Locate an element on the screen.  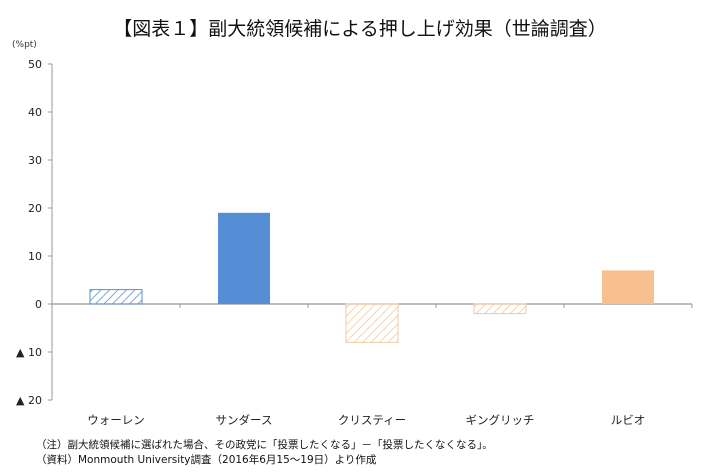
y-tick-label: 40 is located at coordinates (35, 112).